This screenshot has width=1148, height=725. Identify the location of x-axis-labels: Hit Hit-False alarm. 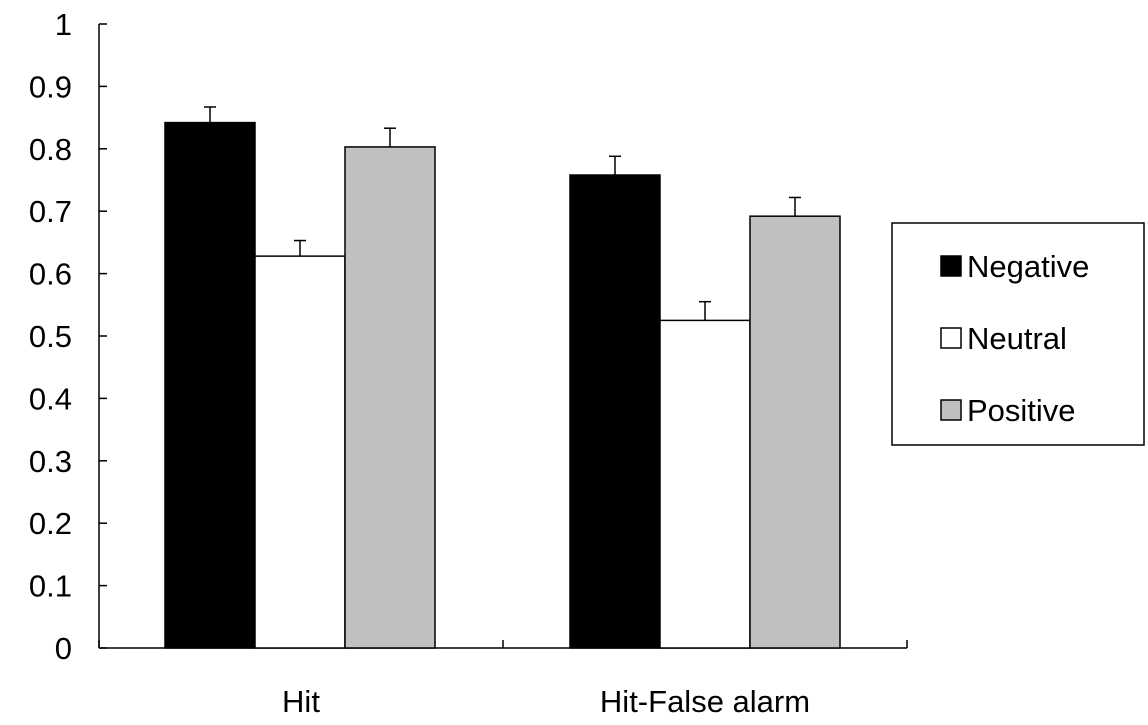
(546, 701).